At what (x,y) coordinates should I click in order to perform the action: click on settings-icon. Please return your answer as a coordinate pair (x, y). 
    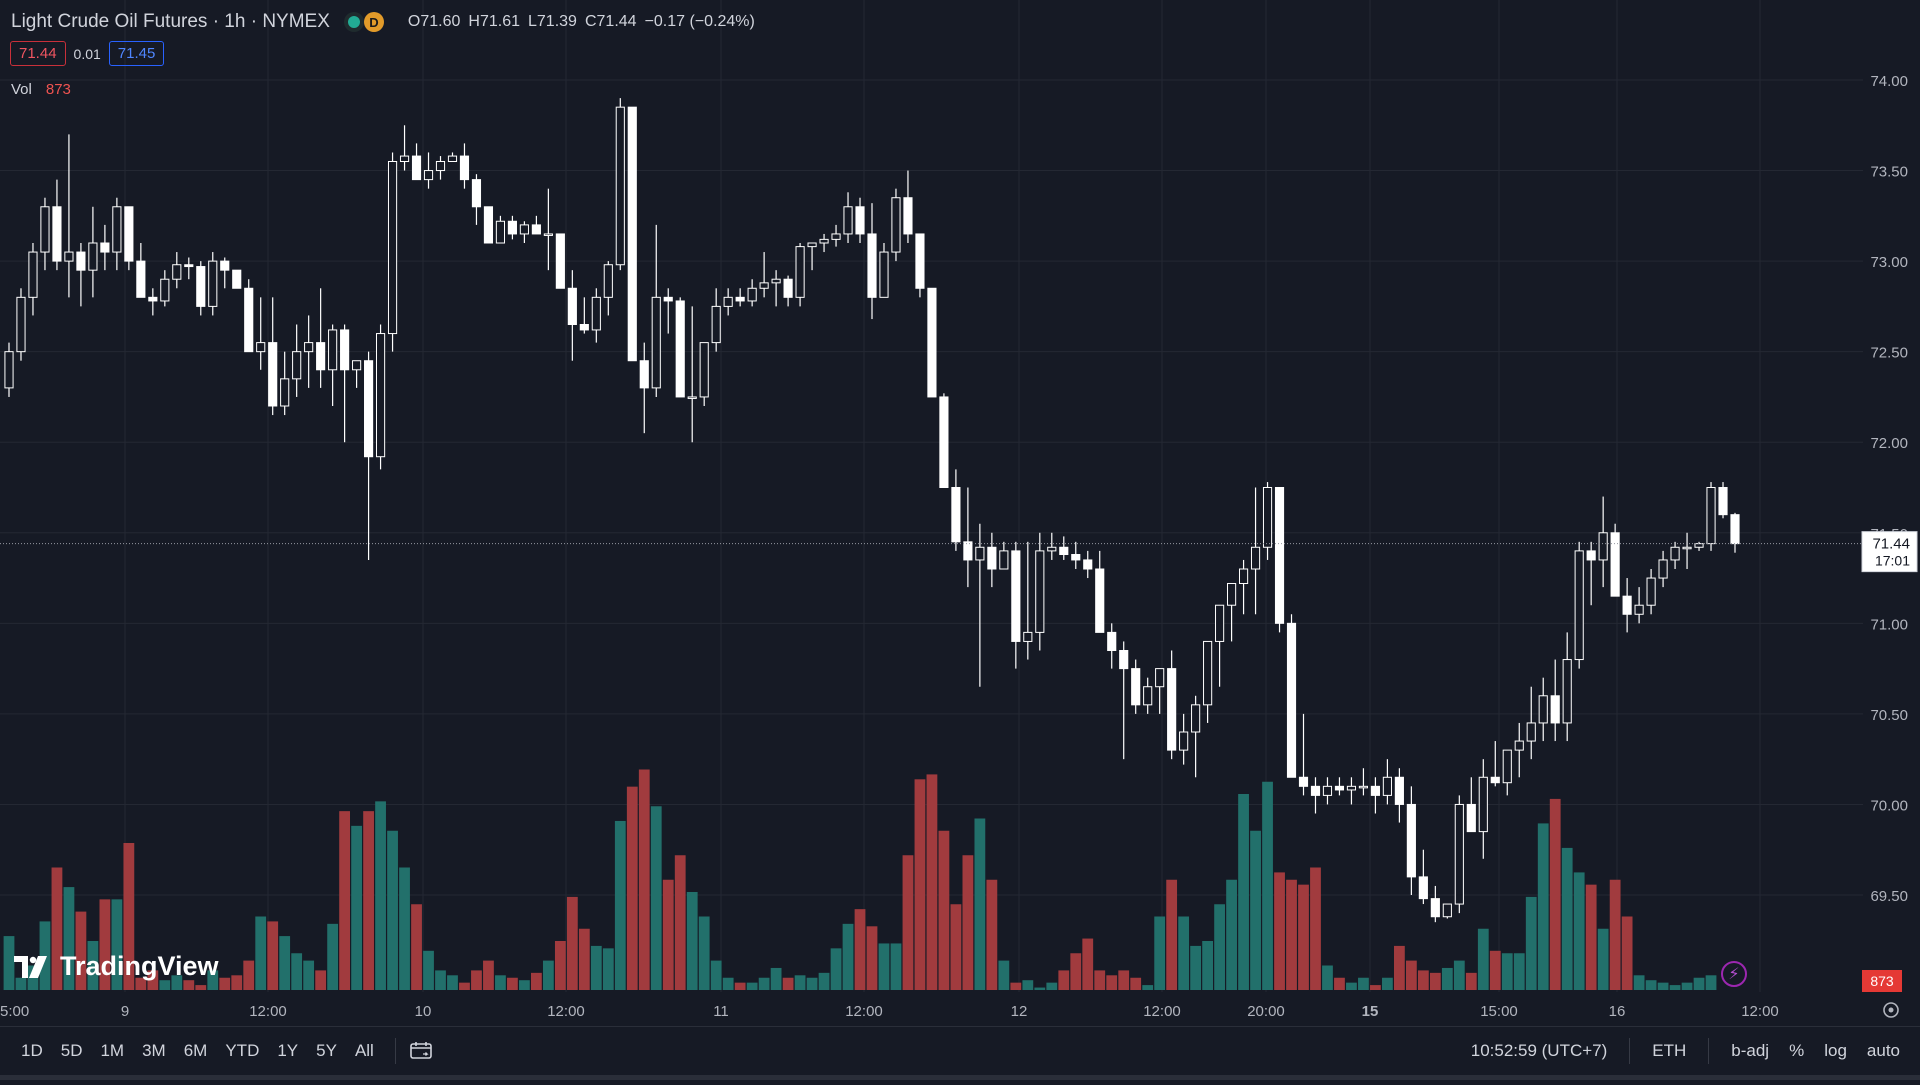
    Looking at the image, I should click on (1891, 1010).